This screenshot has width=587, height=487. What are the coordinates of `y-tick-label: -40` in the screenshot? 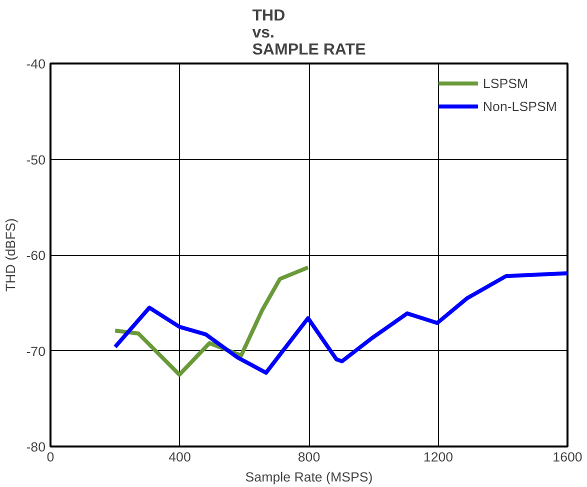 It's located at (36, 64).